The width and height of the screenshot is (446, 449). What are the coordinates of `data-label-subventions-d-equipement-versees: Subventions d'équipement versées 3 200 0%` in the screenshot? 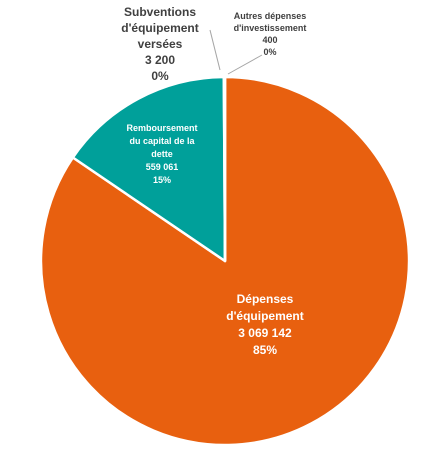 It's located at (160, 44).